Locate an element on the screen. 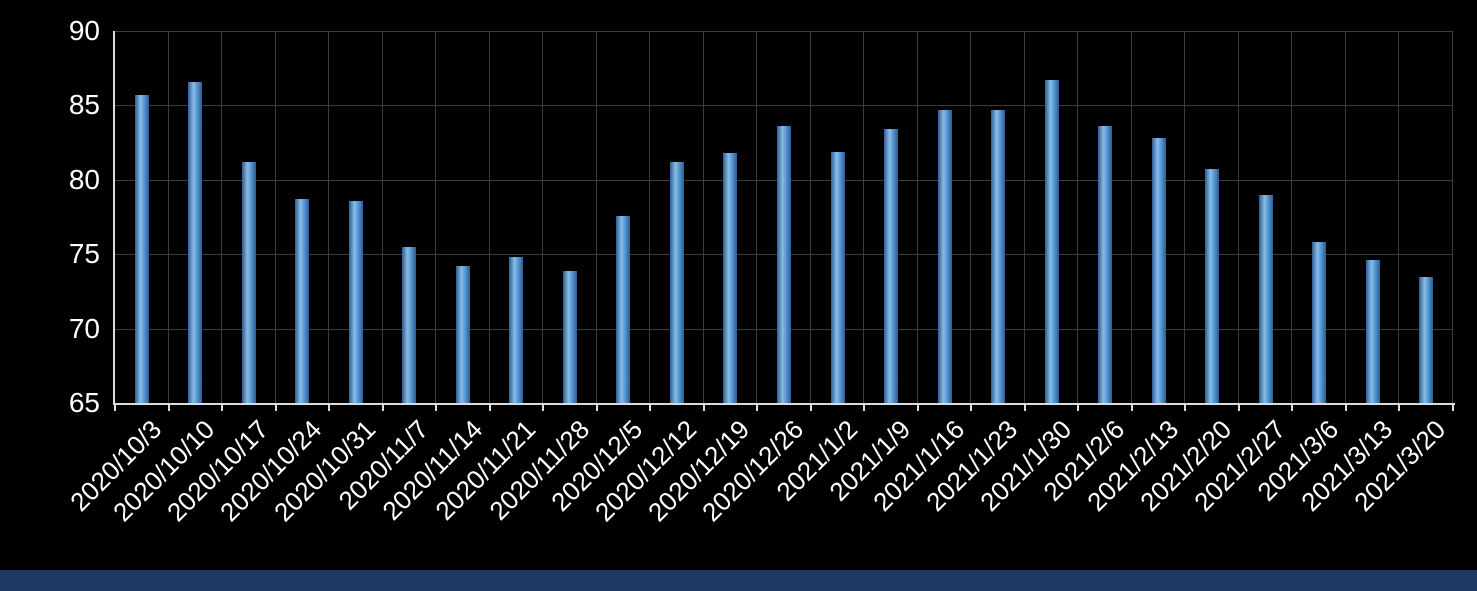 The height and width of the screenshot is (591, 1477). y-axis-labels: 65 70 75 80 85 90 is located at coordinates (53, 217).